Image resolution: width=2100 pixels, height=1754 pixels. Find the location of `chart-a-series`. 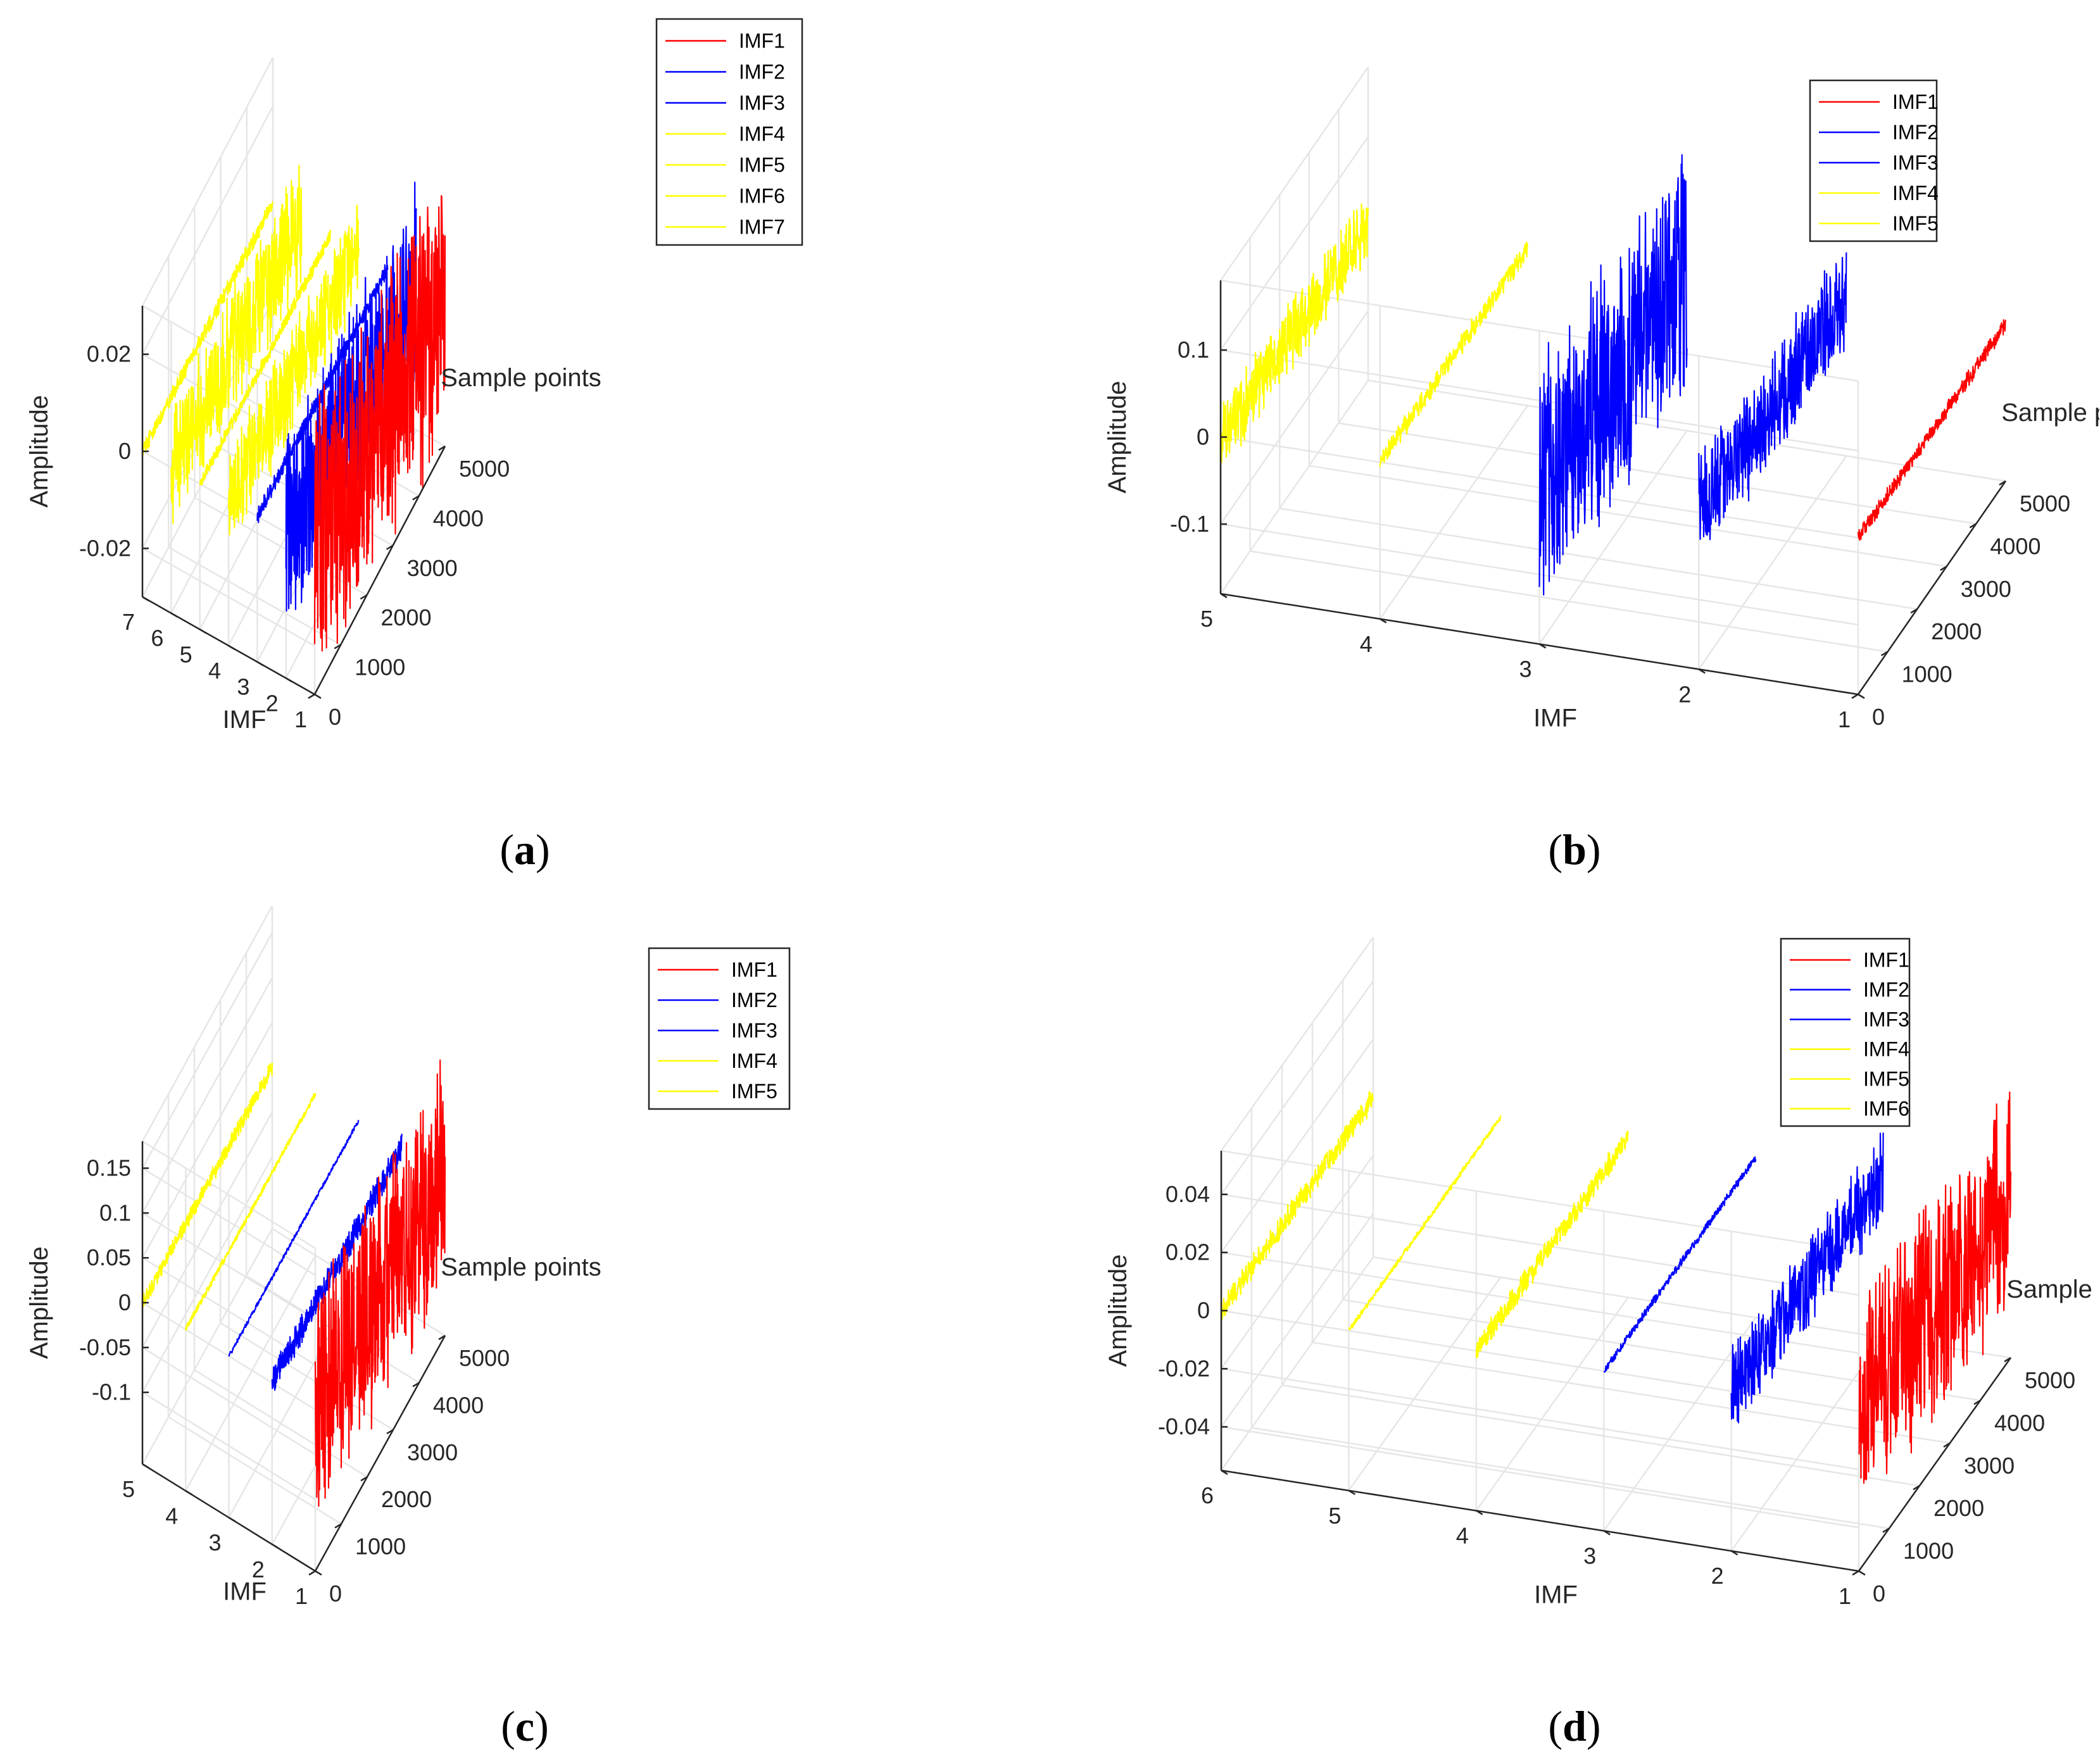

chart-a-series is located at coordinates (293, 408).